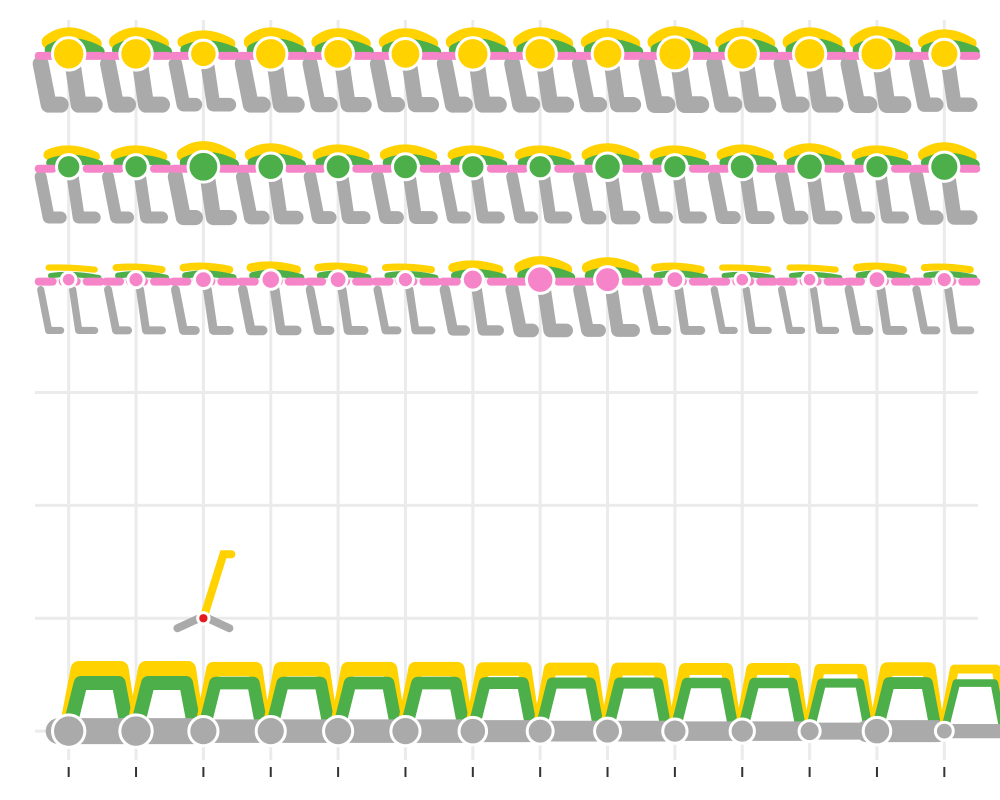  Describe the element at coordinates (217, 586) in the screenshot. I see `glyph-stem` at that location.